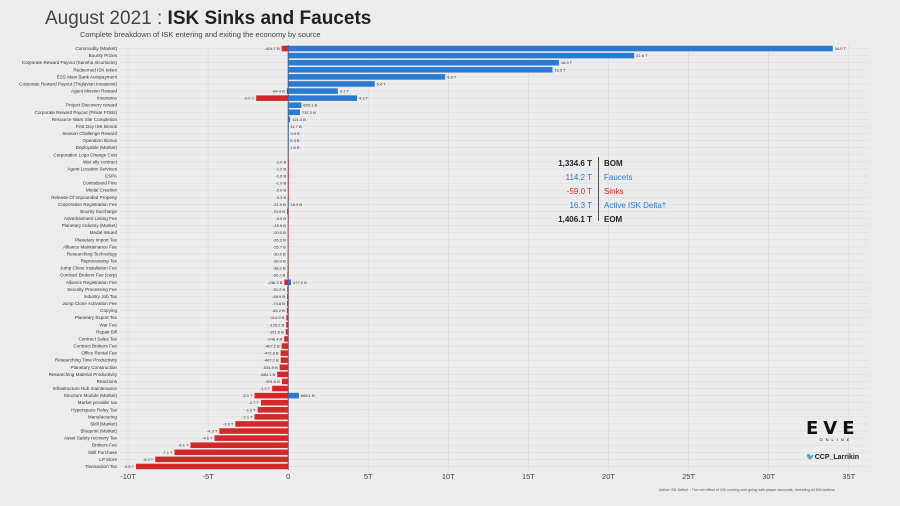 The width and height of the screenshot is (900, 506). Describe the element at coordinates (103, 423) in the screenshot. I see `category-label: Skill (Market)` at that location.